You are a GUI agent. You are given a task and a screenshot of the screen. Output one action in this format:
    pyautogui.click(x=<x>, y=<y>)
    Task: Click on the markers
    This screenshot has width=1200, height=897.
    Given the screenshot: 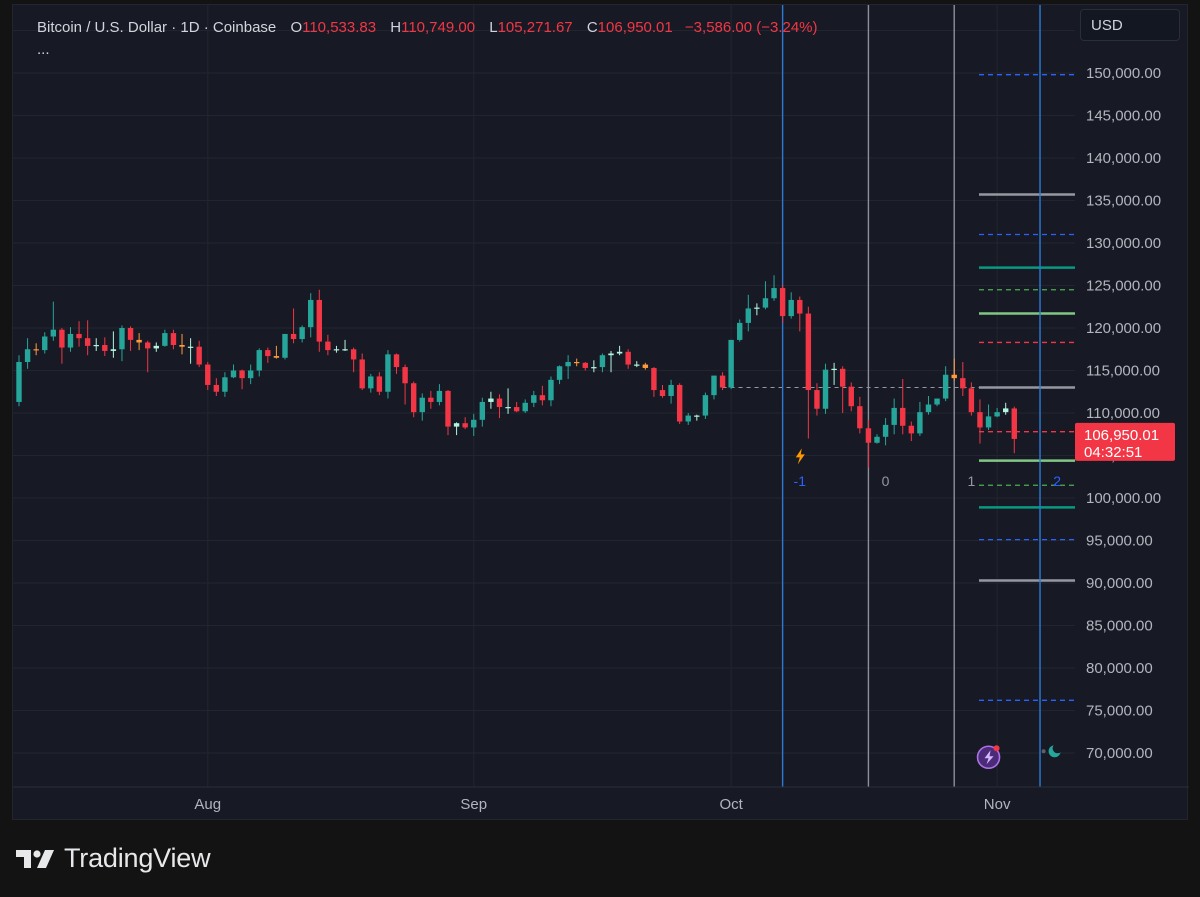 What is the action you would take?
    pyautogui.click(x=929, y=609)
    